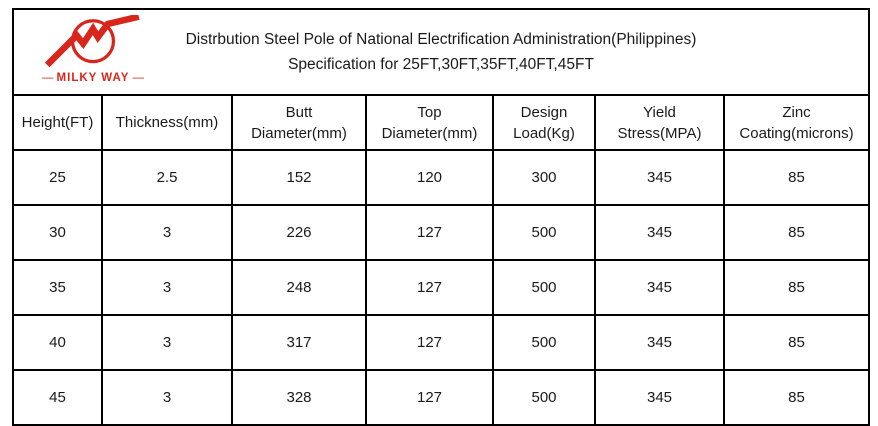 The image size is (878, 426). Describe the element at coordinates (429, 122) in the screenshot. I see `column-header-top-diameter: Top Diameter(mm)` at that location.